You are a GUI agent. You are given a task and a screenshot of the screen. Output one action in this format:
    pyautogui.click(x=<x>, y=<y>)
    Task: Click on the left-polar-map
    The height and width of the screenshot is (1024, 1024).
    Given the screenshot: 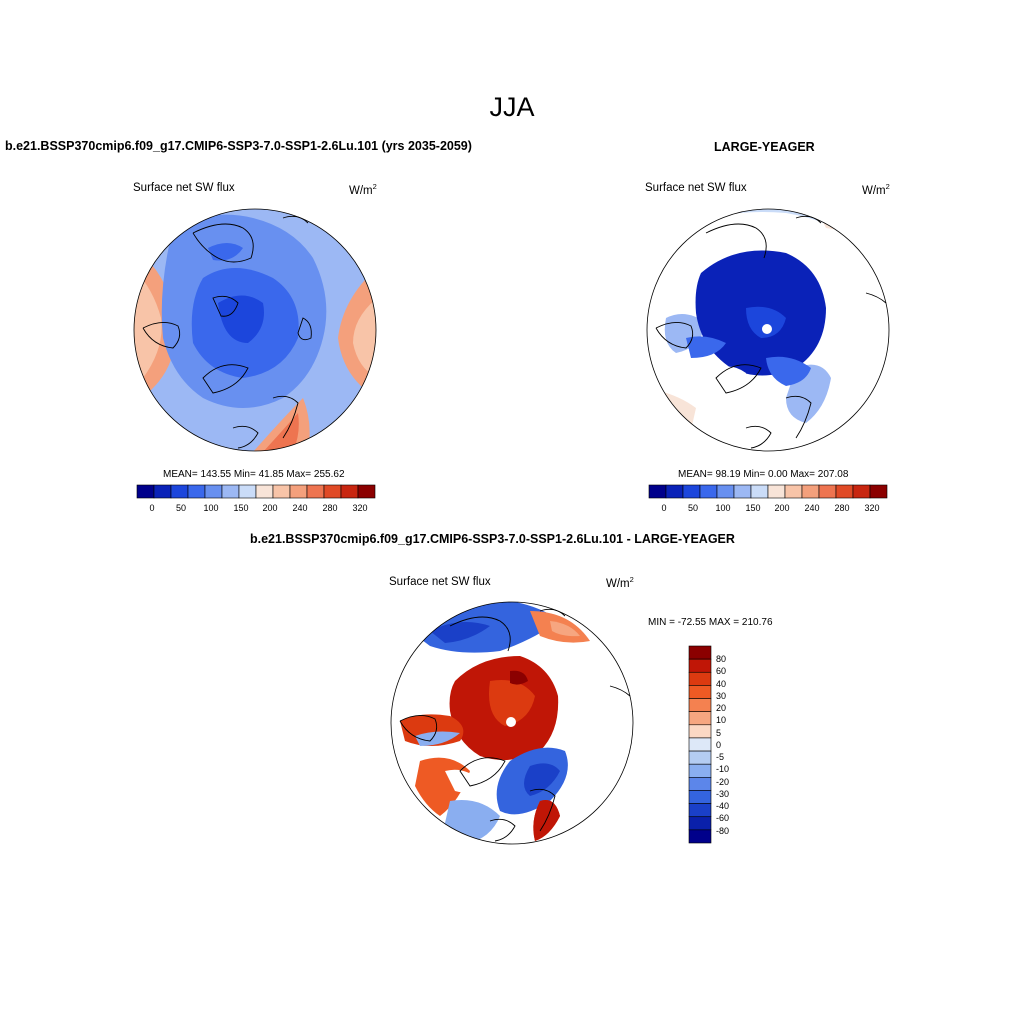 What is the action you would take?
    pyautogui.click(x=255, y=330)
    